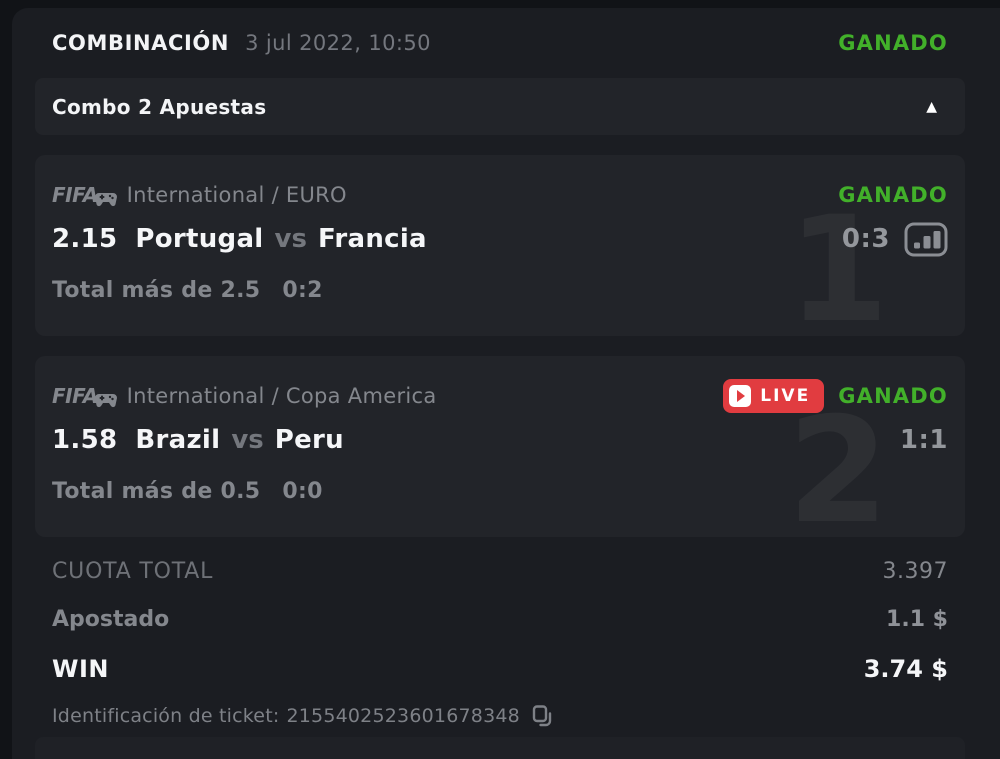  What do you see at coordinates (302, 290) in the screenshot?
I see `market-score: 0:2` at bounding box center [302, 290].